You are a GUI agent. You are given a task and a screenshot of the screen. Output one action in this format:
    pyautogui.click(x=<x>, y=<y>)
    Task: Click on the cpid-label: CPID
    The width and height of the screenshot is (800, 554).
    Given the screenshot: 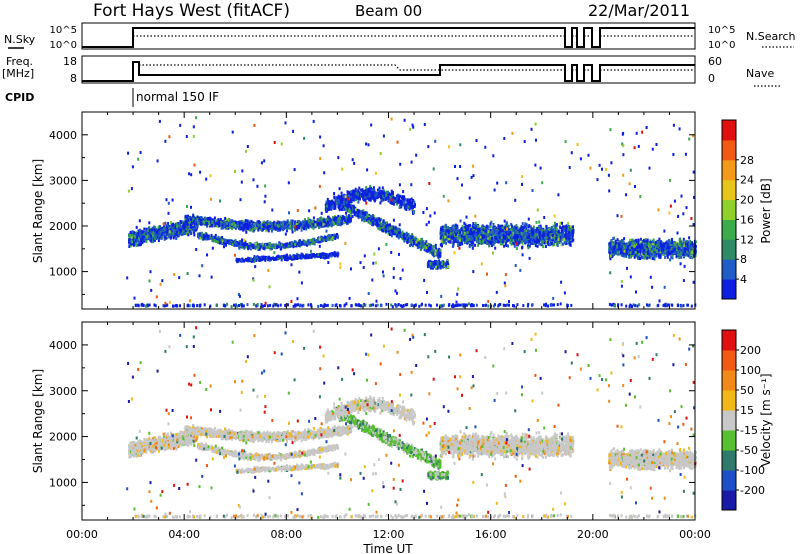 What is the action you would take?
    pyautogui.click(x=19, y=97)
    